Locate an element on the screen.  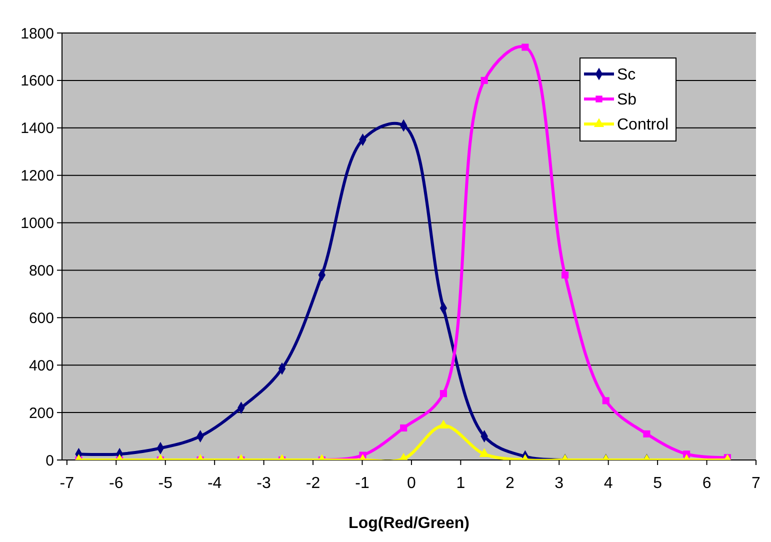
y-tick-label: 1600 is located at coordinates (37, 81).